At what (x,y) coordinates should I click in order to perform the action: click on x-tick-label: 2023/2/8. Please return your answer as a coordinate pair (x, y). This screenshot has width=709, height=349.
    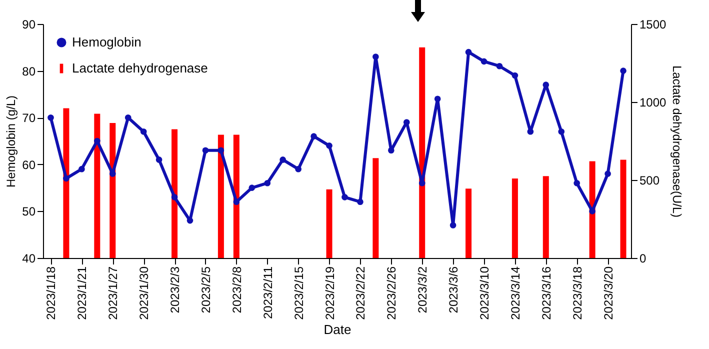
    Looking at the image, I should click on (237, 290).